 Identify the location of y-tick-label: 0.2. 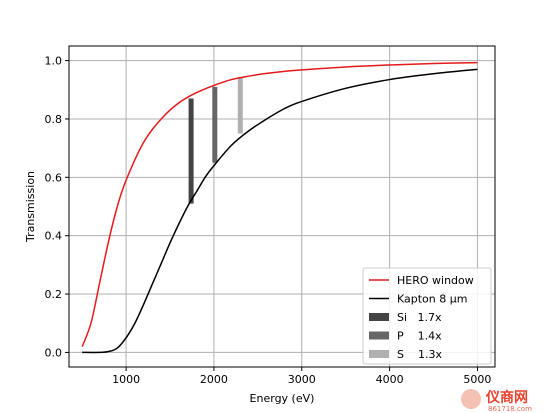
(54, 294).